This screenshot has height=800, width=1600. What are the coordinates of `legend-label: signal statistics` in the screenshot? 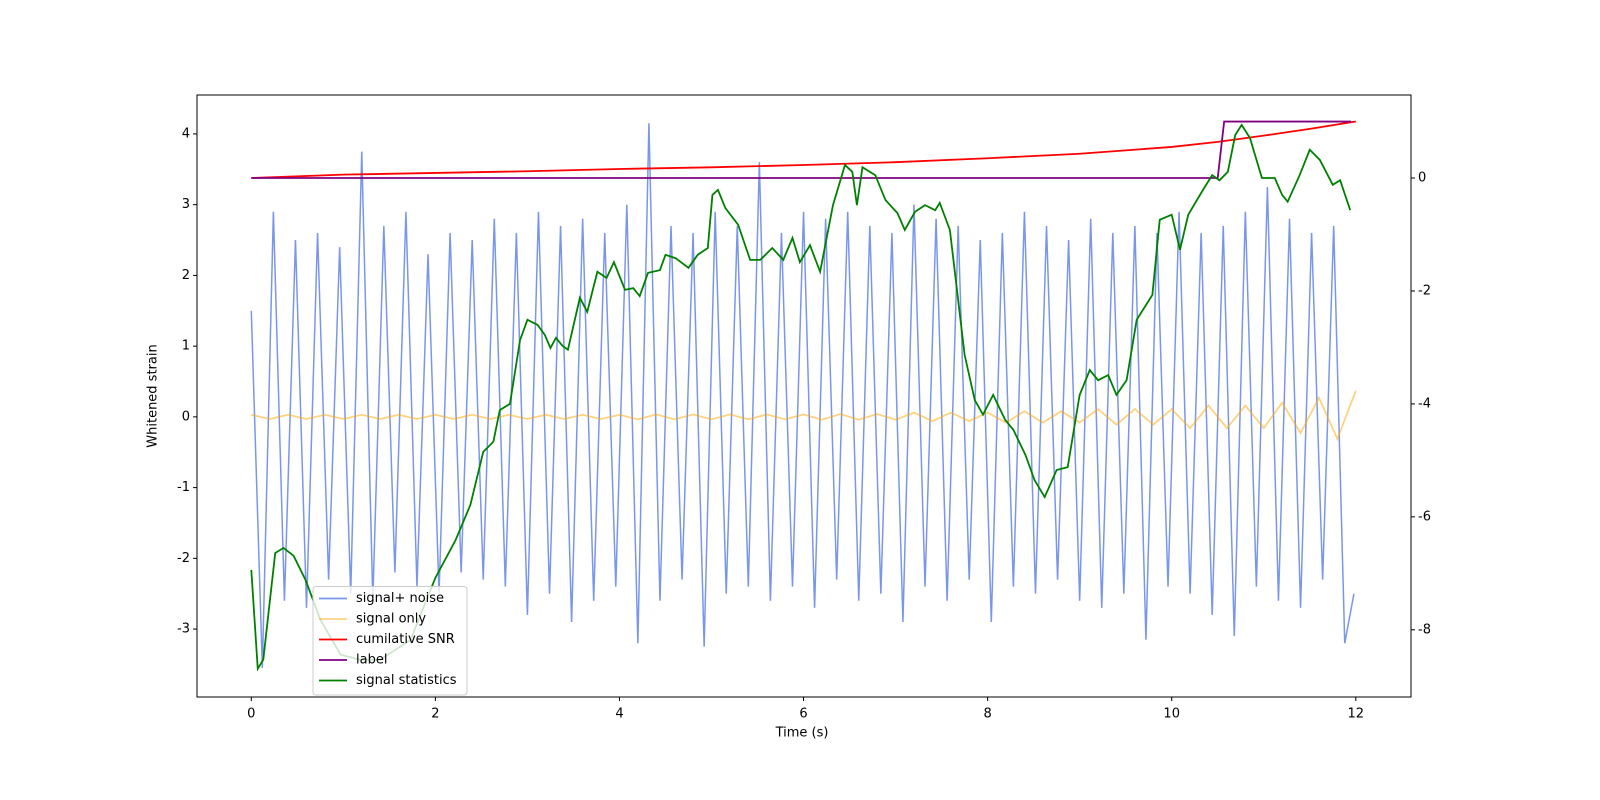 It's located at (406, 680).